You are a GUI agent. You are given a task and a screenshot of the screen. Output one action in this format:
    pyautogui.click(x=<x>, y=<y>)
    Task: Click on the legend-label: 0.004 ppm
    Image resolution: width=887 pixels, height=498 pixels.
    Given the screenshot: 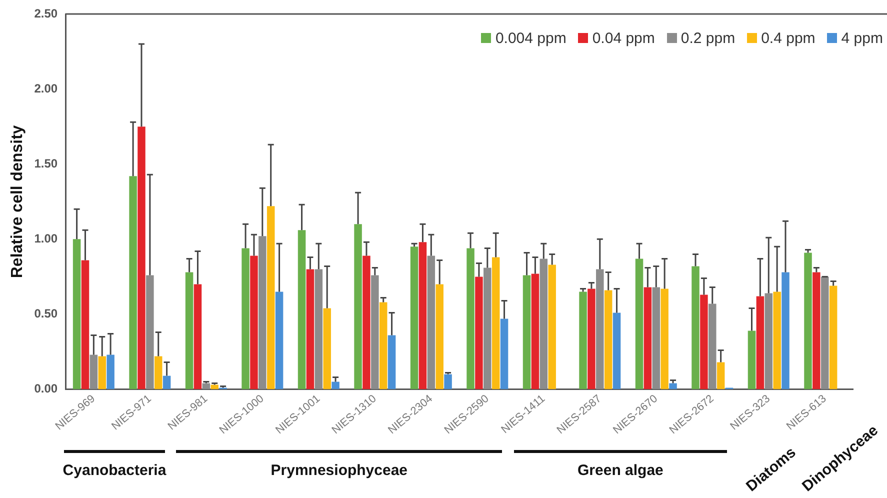 What is the action you would take?
    pyautogui.click(x=530, y=38)
    